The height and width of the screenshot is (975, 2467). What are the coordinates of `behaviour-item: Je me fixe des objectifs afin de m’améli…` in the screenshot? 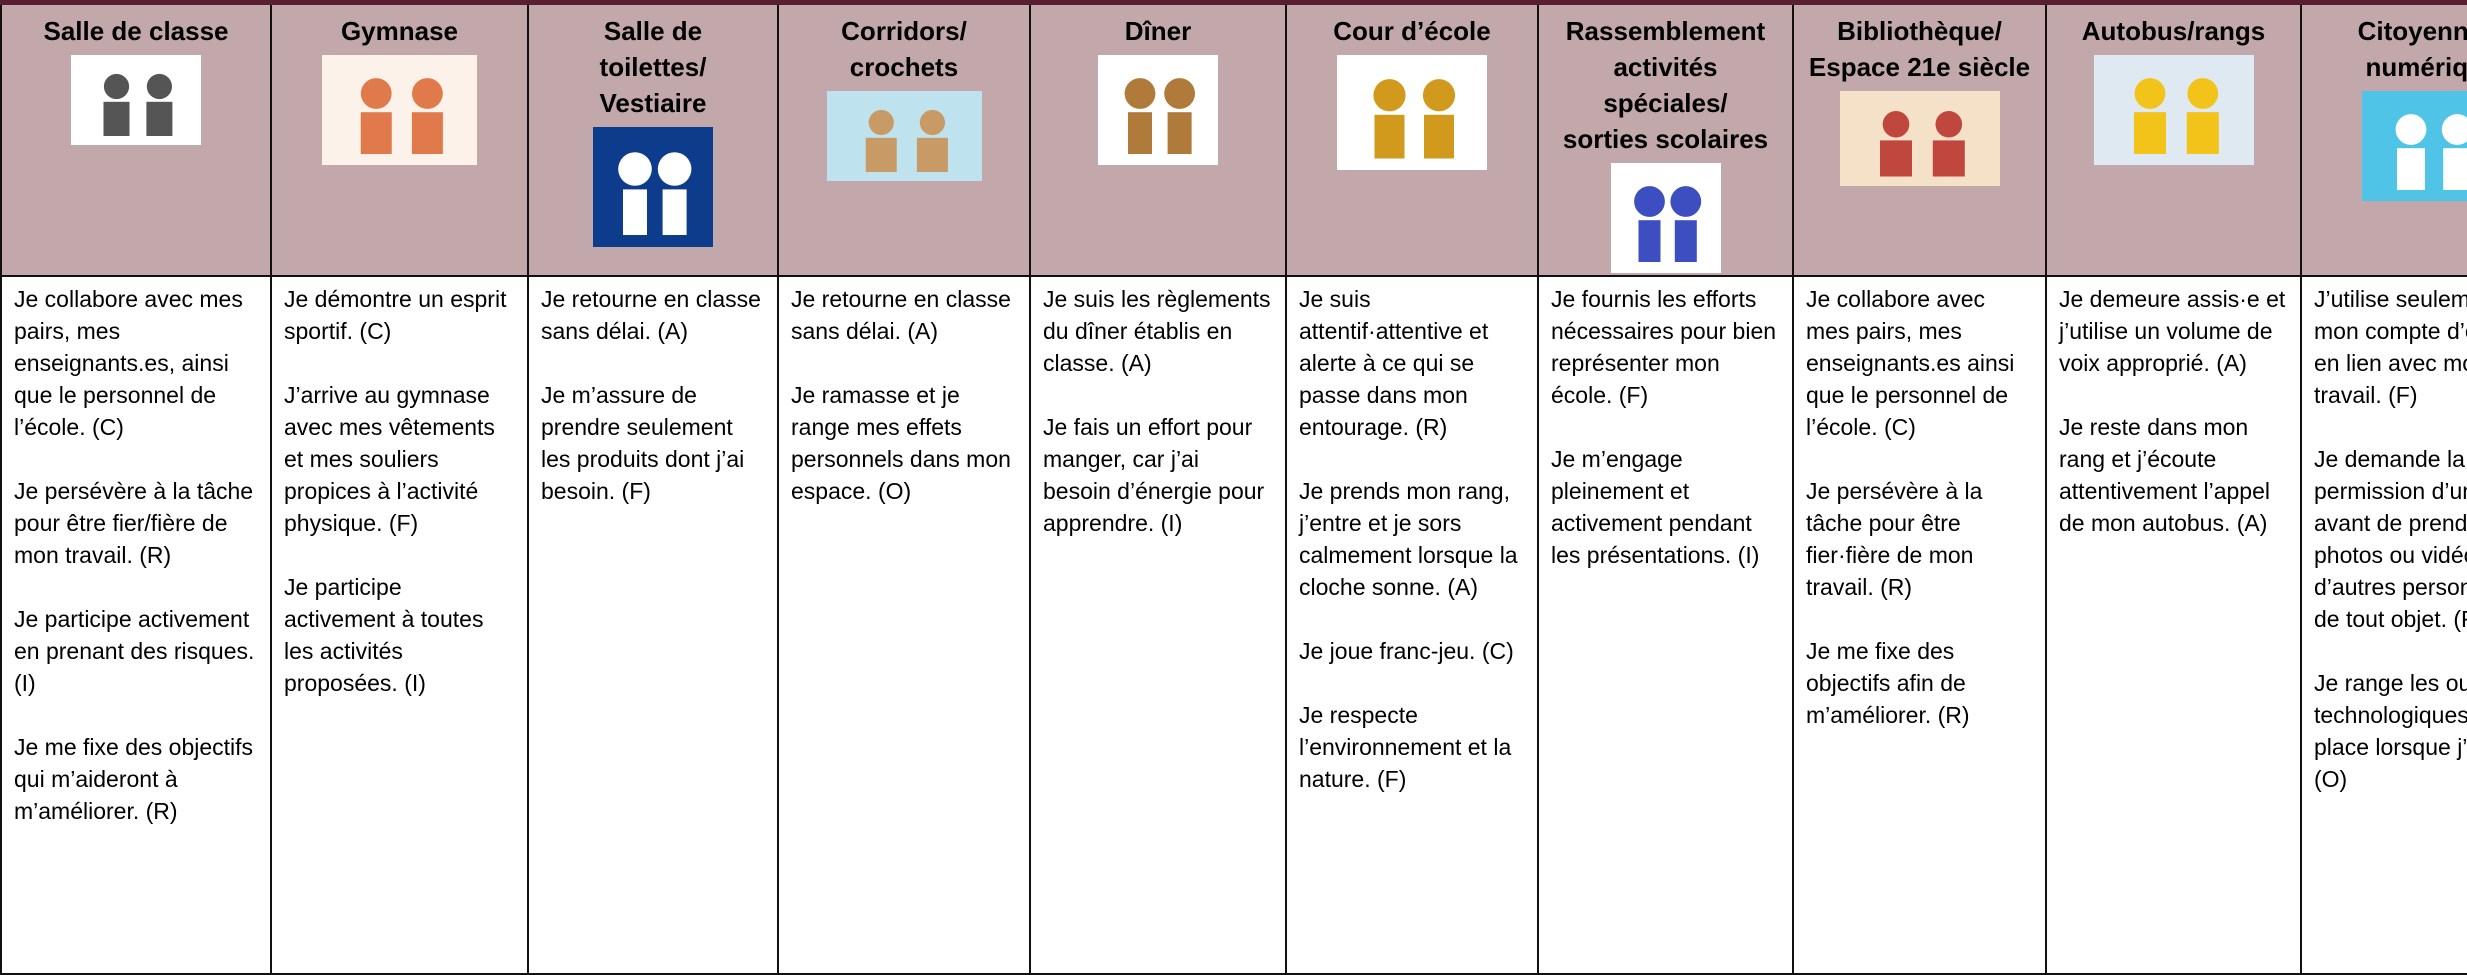 It's located at (1888, 683).